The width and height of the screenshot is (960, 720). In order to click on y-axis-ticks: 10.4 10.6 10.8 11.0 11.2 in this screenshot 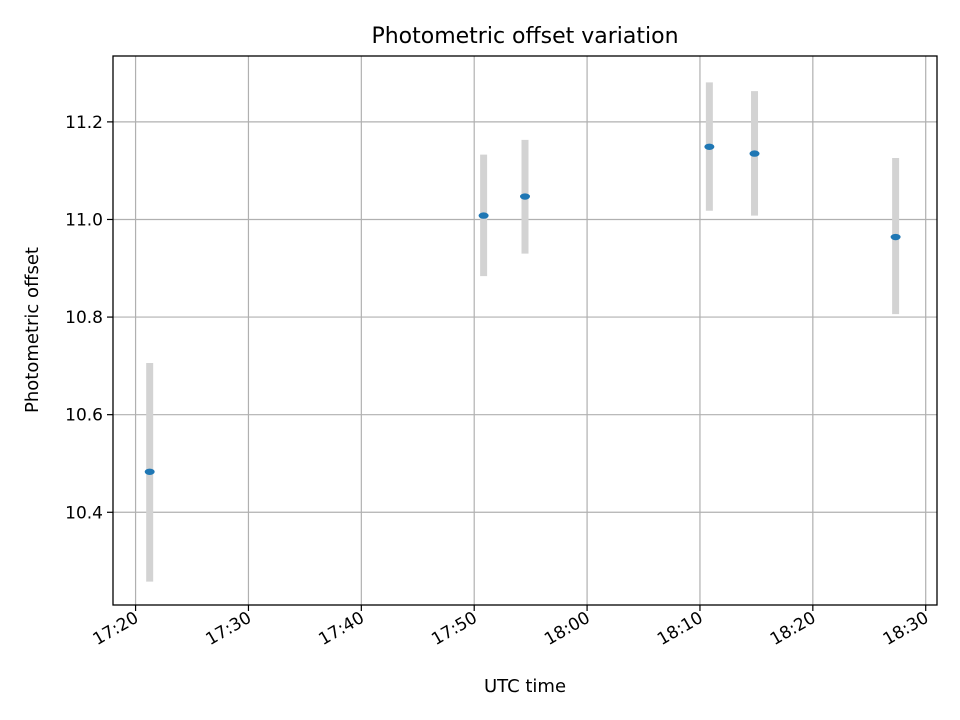, I will do `click(89, 318)`.